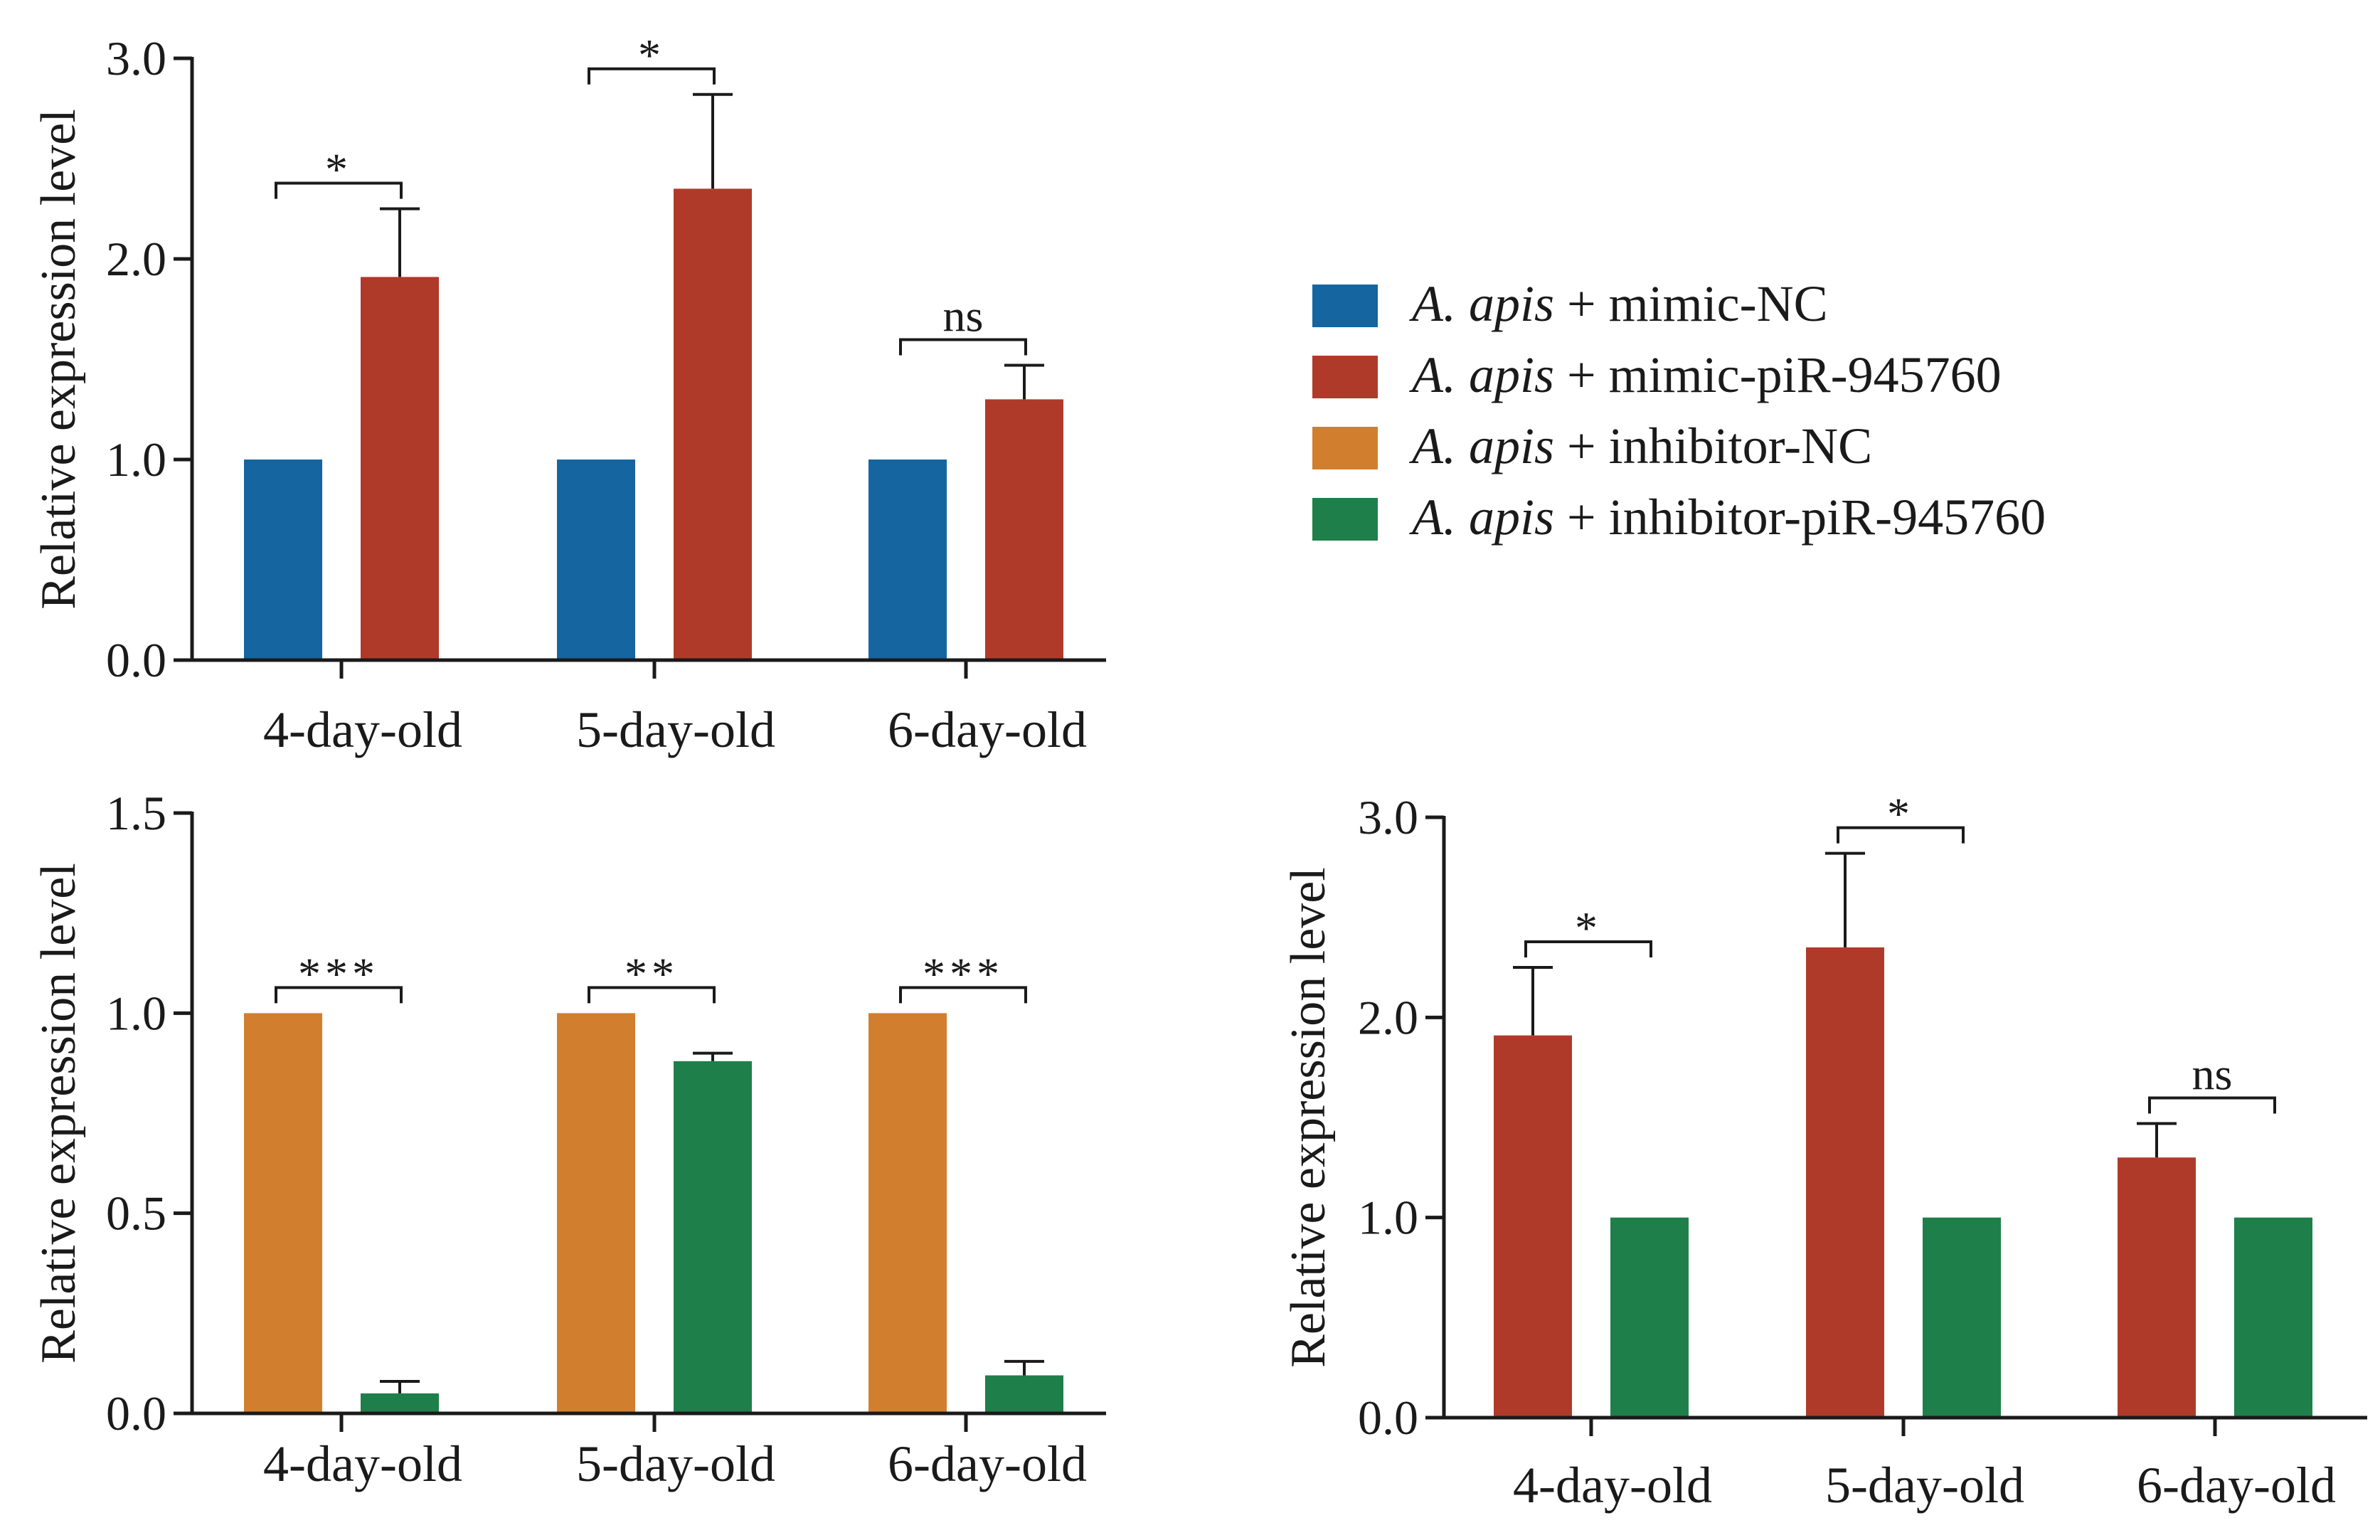  What do you see at coordinates (136, 660) in the screenshot?
I see `y-tick-label-top-left-0: 0.0` at bounding box center [136, 660].